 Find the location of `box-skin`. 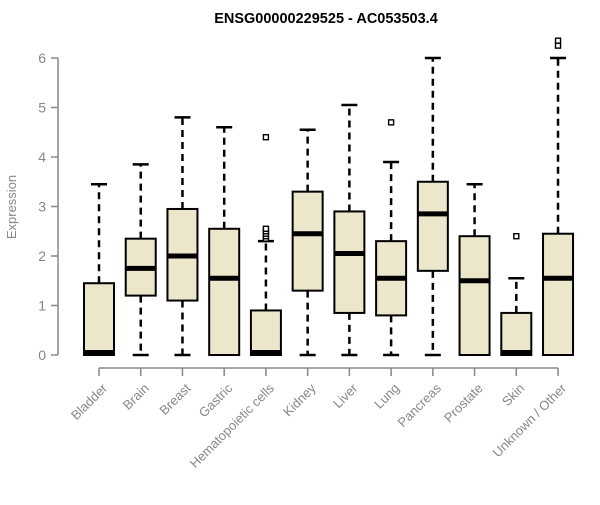

box-skin is located at coordinates (516, 333).